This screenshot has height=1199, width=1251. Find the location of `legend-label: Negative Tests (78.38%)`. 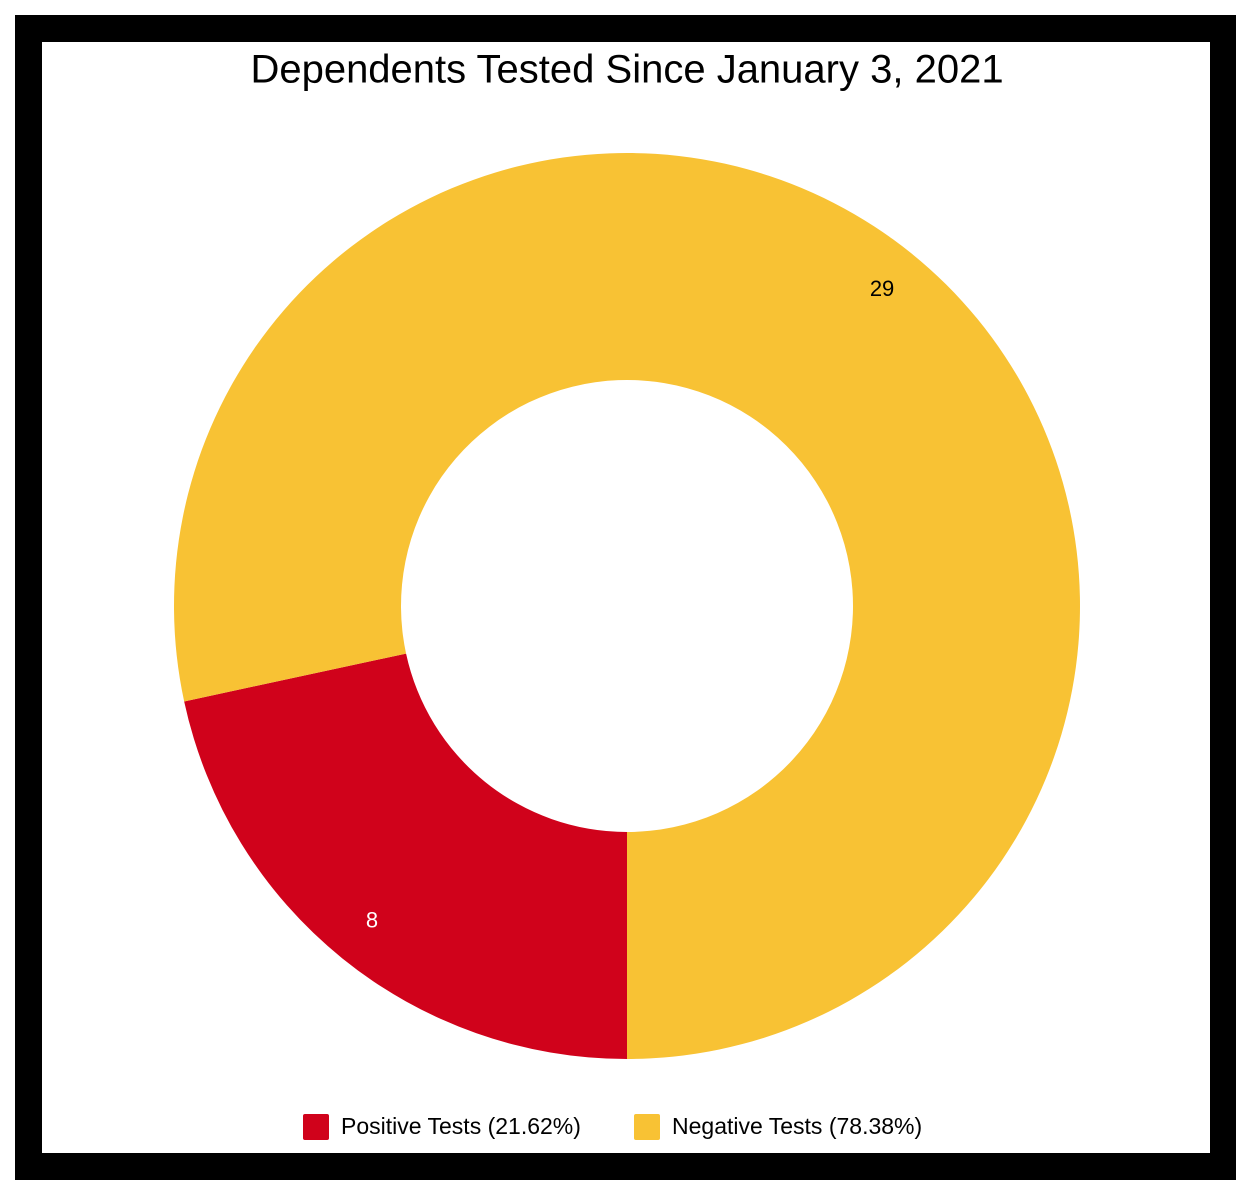

legend-label: Negative Tests (78.38%) is located at coordinates (797, 1126).